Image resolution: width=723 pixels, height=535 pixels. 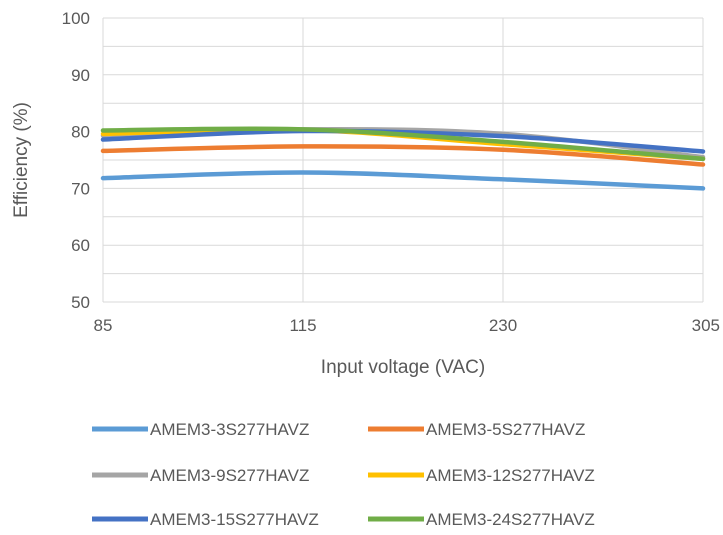 I want to click on y-tick-label: 100, so click(x=76, y=18).